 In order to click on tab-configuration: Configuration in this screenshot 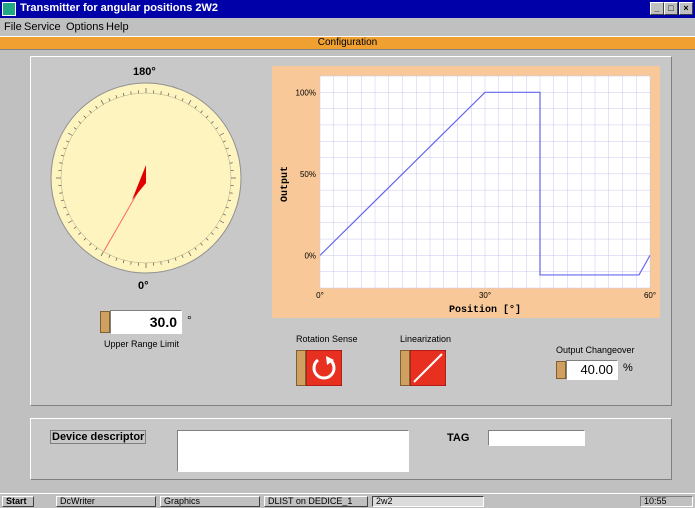, I will do `click(347, 42)`.